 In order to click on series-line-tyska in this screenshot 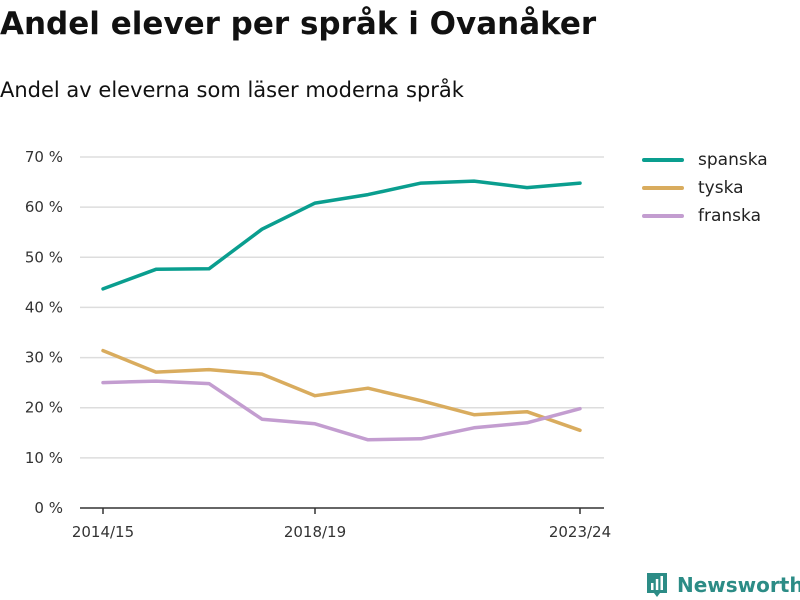, I will do `click(341, 390)`.